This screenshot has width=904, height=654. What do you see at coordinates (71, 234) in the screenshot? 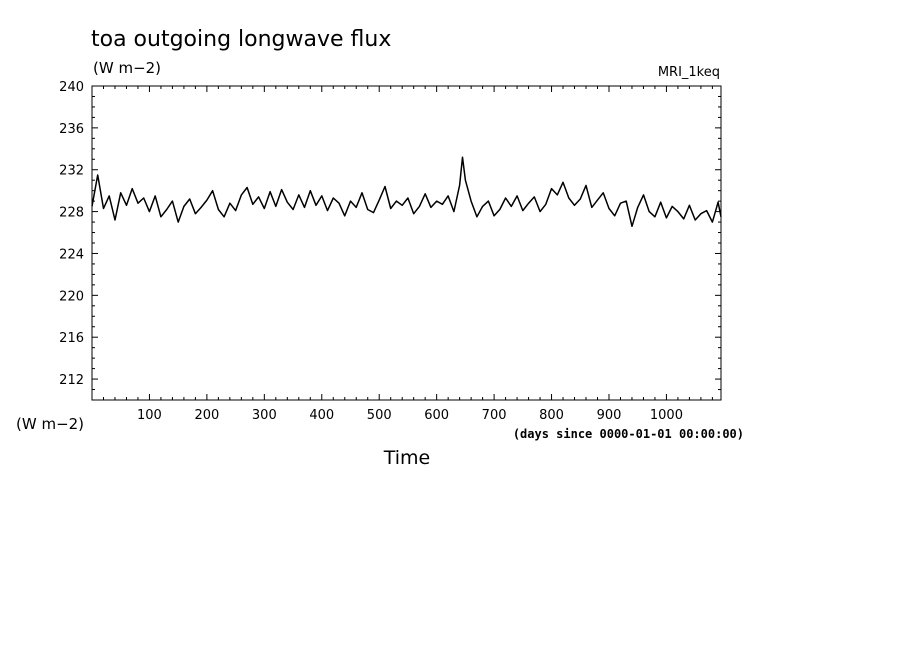
I see `y-tick-labels: 212 216 220 224 228 232 236 240` at bounding box center [71, 234].